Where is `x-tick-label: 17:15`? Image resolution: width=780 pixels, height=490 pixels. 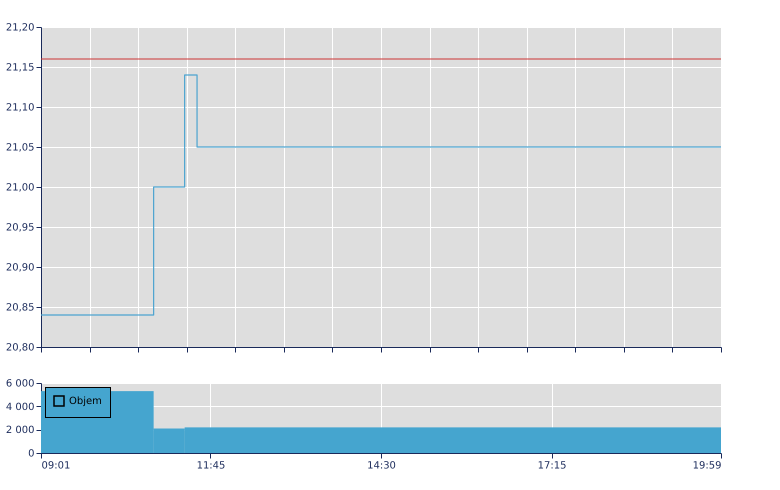
x-tick-label: 17:15 is located at coordinates (552, 466).